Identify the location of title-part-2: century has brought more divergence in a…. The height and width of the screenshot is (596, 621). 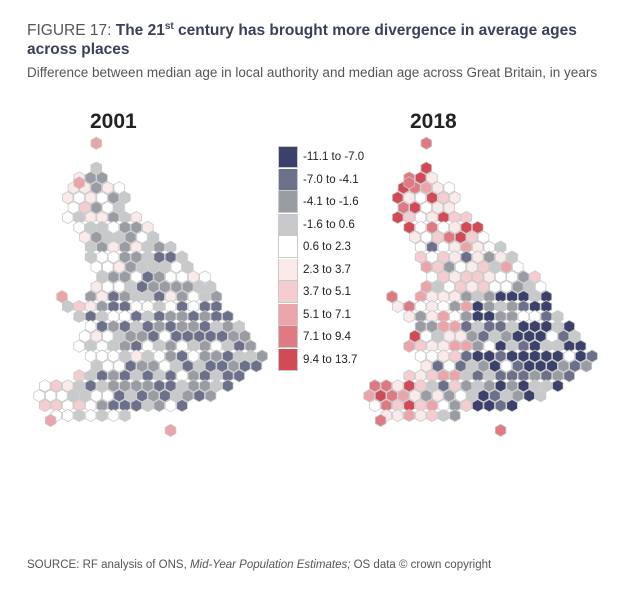
(302, 40).